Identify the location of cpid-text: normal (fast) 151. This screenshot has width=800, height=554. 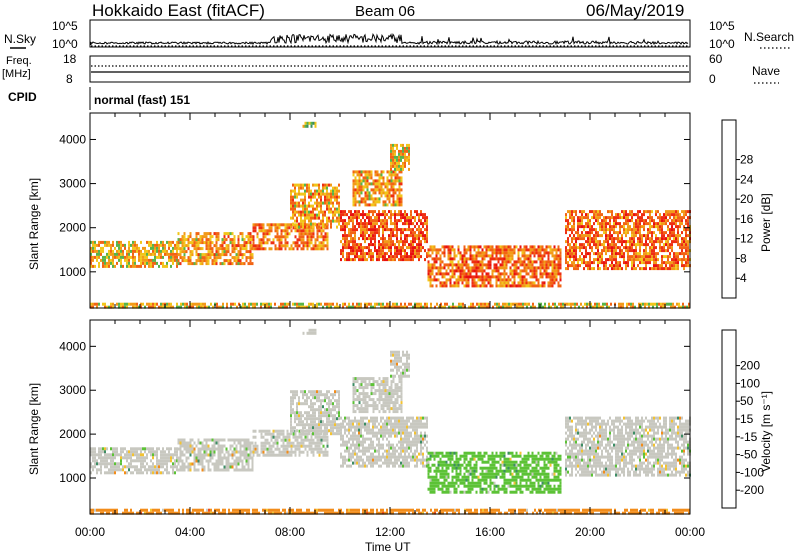
(142, 100).